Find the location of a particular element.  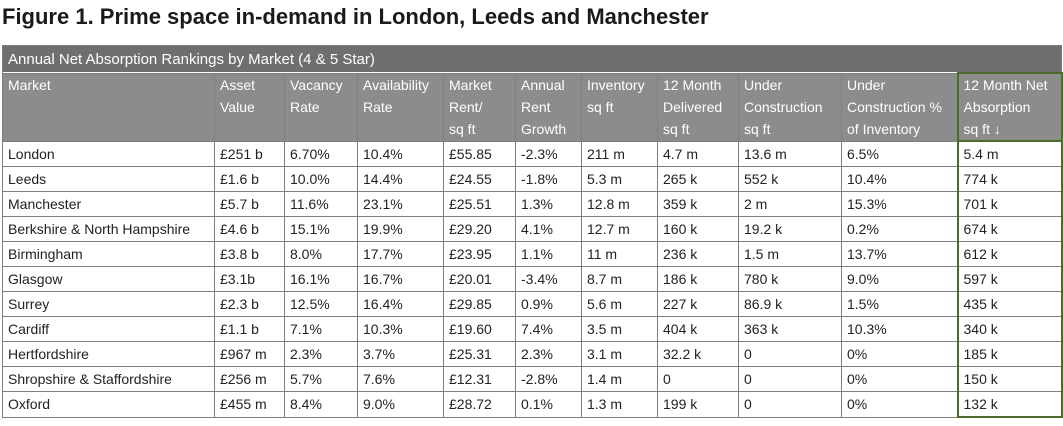

cell-under-construction-pct: 0.2% is located at coordinates (899, 229).